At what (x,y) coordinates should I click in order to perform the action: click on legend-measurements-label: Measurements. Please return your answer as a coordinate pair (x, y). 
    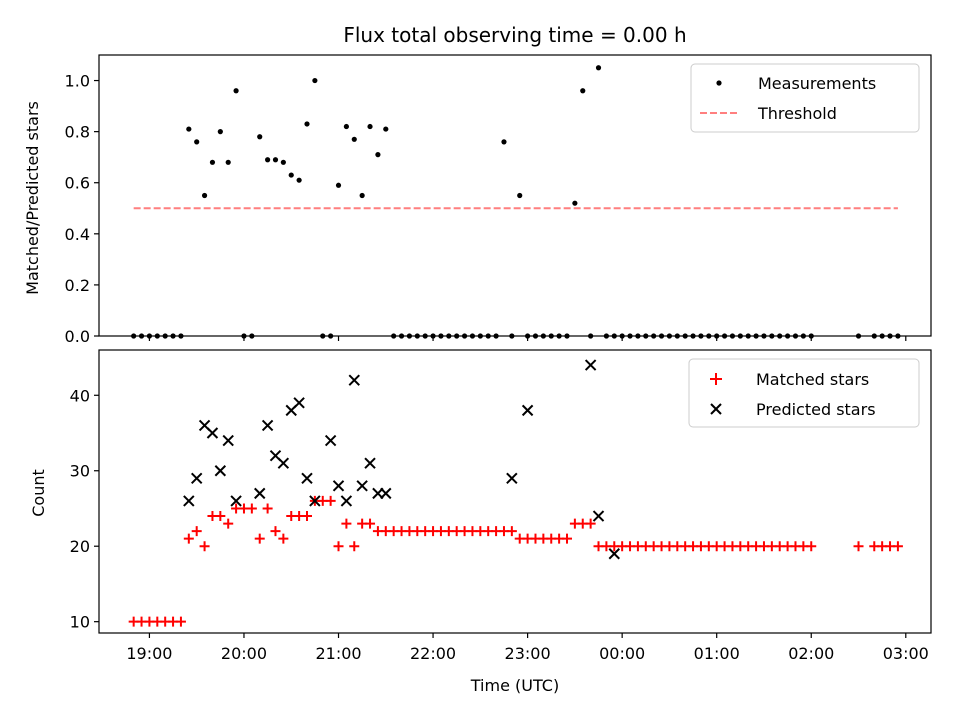
    Looking at the image, I should click on (817, 83).